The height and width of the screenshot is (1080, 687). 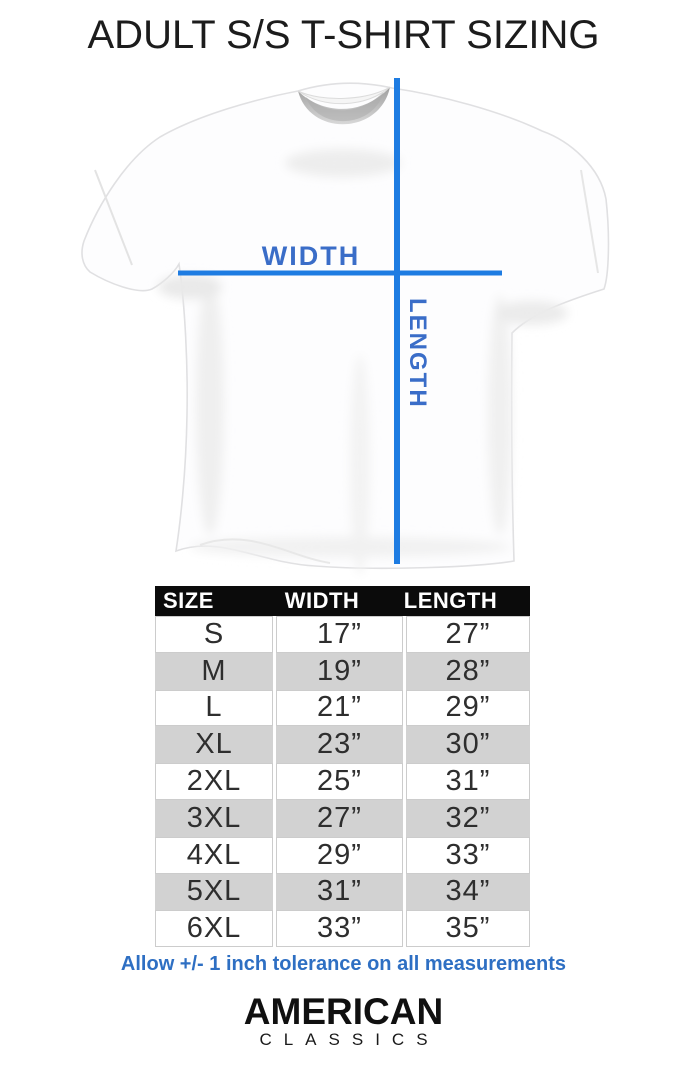 What do you see at coordinates (343, 1011) in the screenshot?
I see `brand-name: AMERICAN` at bounding box center [343, 1011].